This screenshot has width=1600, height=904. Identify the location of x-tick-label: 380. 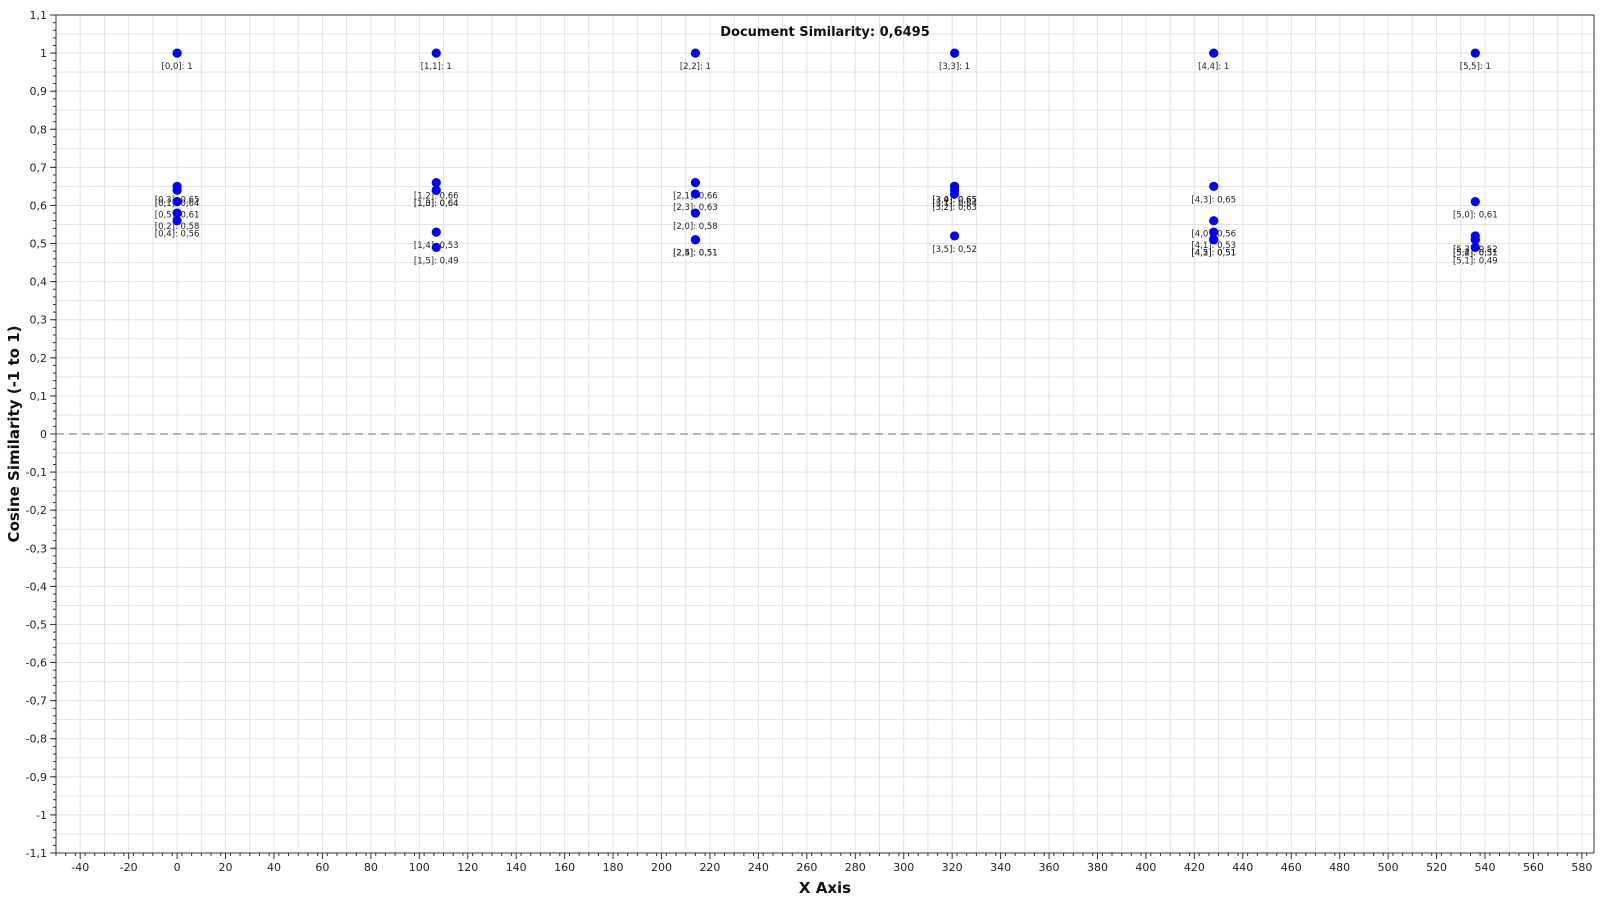
(1097, 867).